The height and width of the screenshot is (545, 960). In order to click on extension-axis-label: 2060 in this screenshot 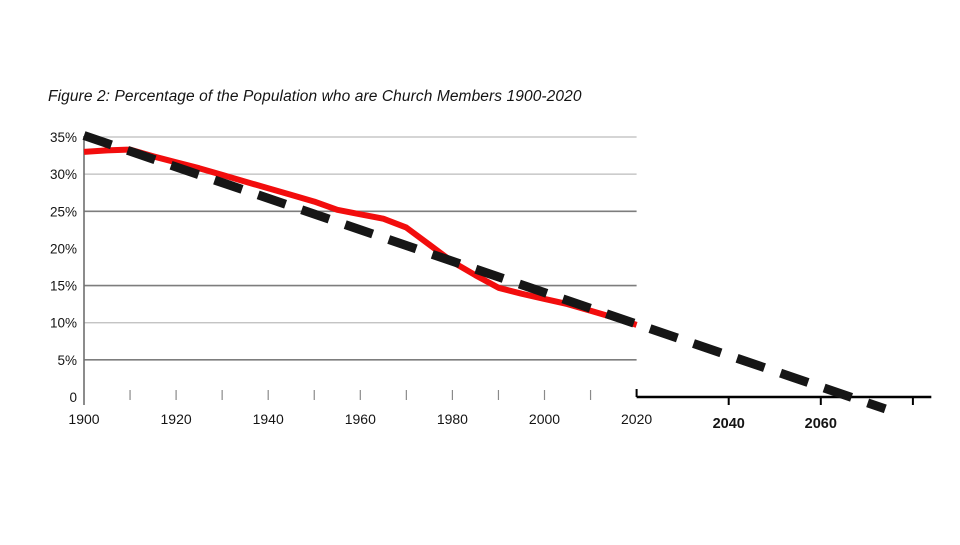, I will do `click(821, 424)`.